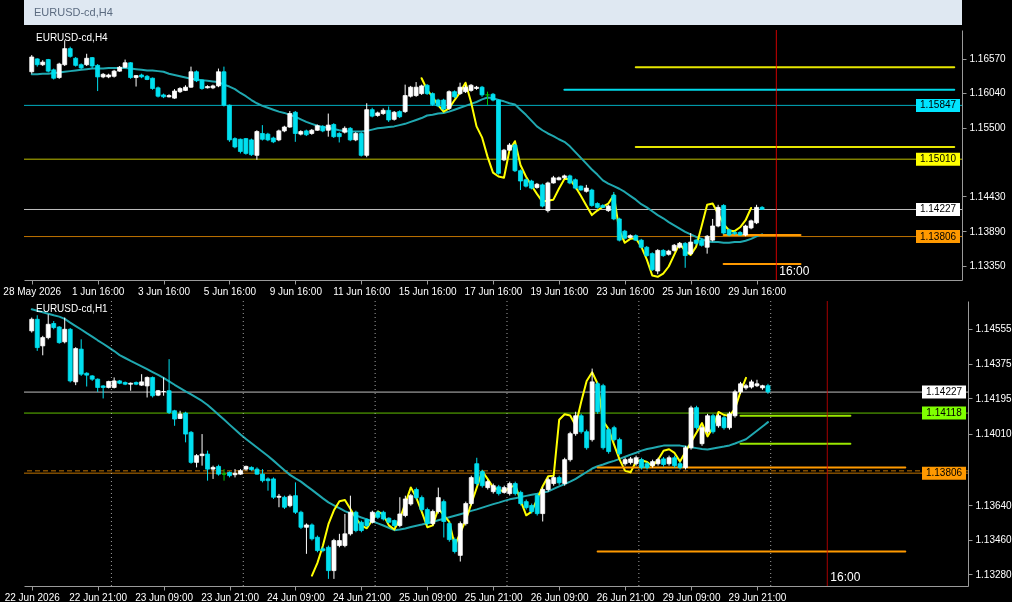 This screenshot has height=606, width=1024. What do you see at coordinates (296, 597) in the screenshot?
I see `x-tick-label: 24 Jun 09:00` at bounding box center [296, 597].